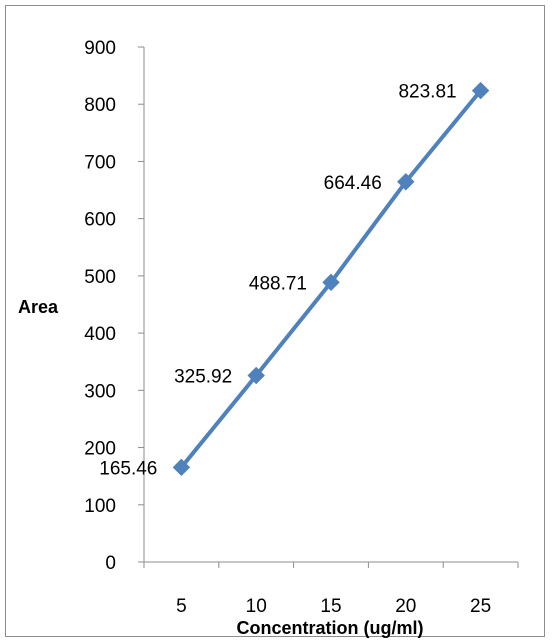  Describe the element at coordinates (100, 334) in the screenshot. I see `y-tick-label: 400` at that location.